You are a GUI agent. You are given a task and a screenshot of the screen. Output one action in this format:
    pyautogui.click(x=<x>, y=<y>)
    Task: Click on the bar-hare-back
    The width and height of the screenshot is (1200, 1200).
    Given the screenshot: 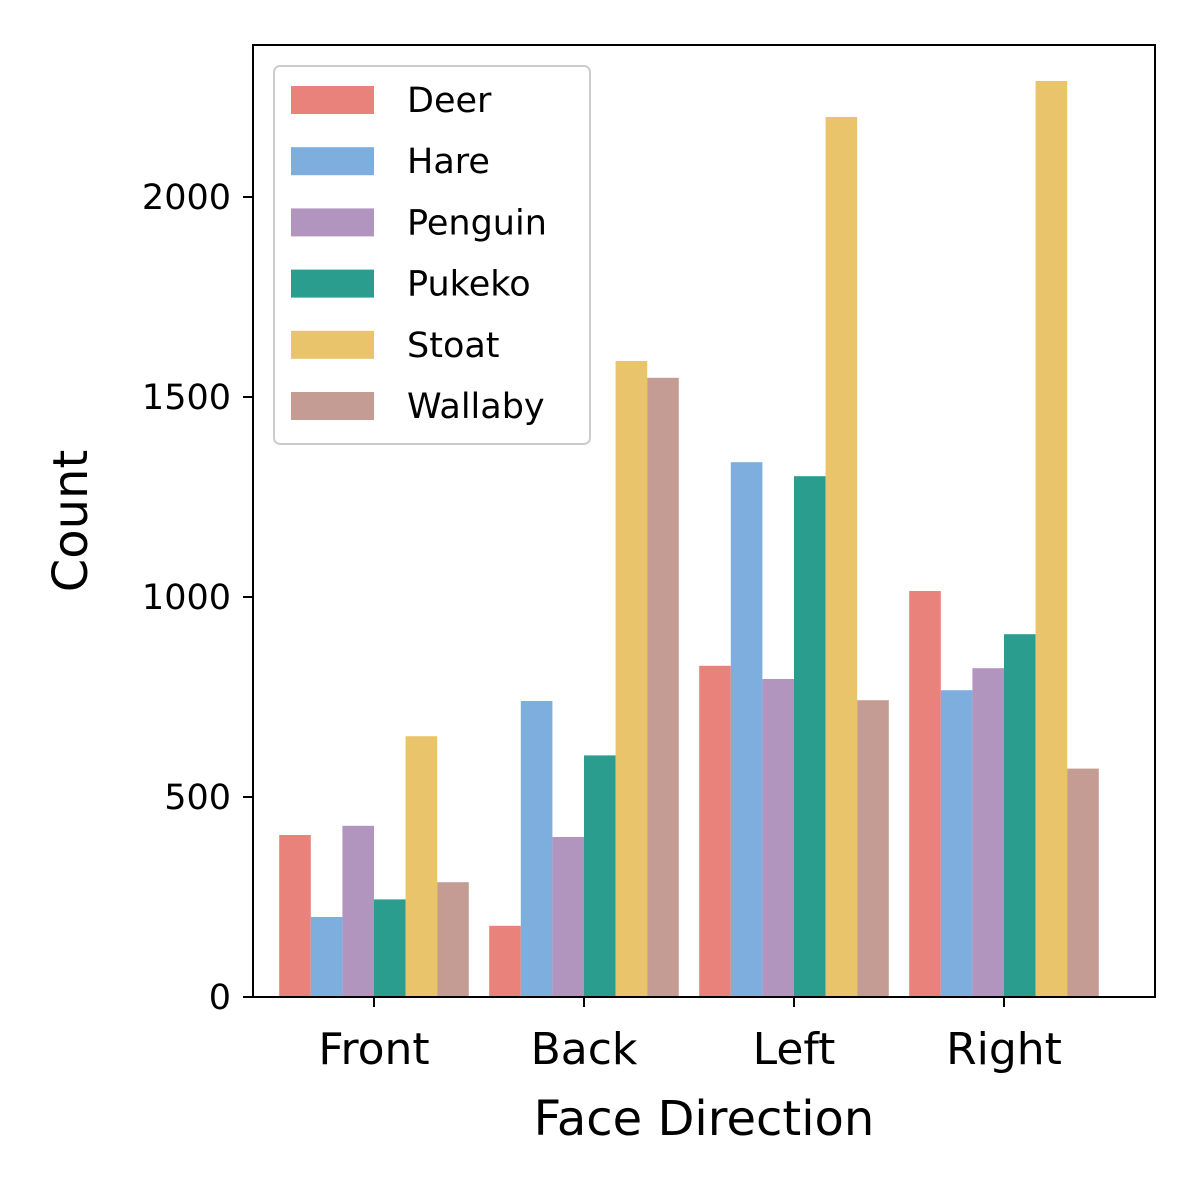 What is the action you would take?
    pyautogui.click(x=536, y=849)
    